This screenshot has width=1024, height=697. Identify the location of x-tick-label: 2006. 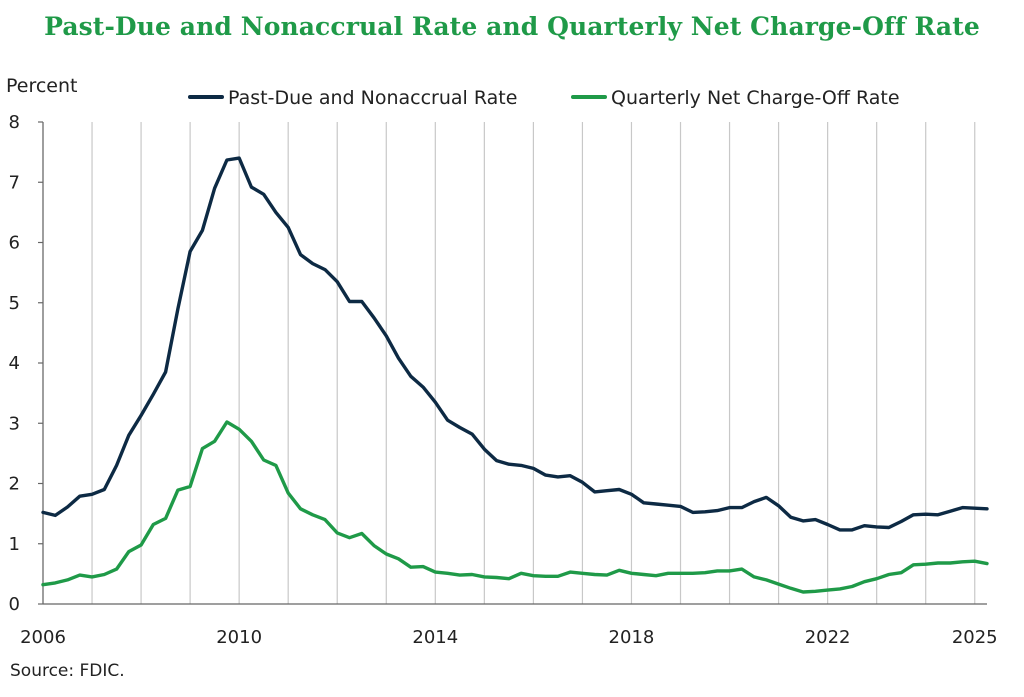
(43, 637).